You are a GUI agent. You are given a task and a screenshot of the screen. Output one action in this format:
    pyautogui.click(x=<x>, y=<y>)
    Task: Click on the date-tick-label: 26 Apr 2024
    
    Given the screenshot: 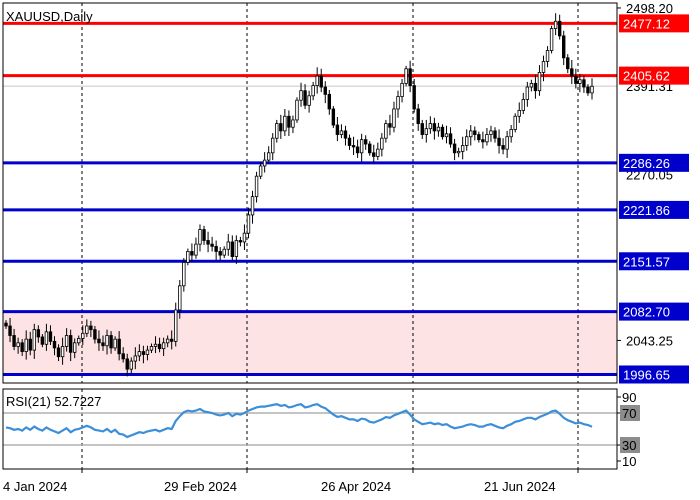 What is the action you would take?
    pyautogui.click(x=356, y=486)
    